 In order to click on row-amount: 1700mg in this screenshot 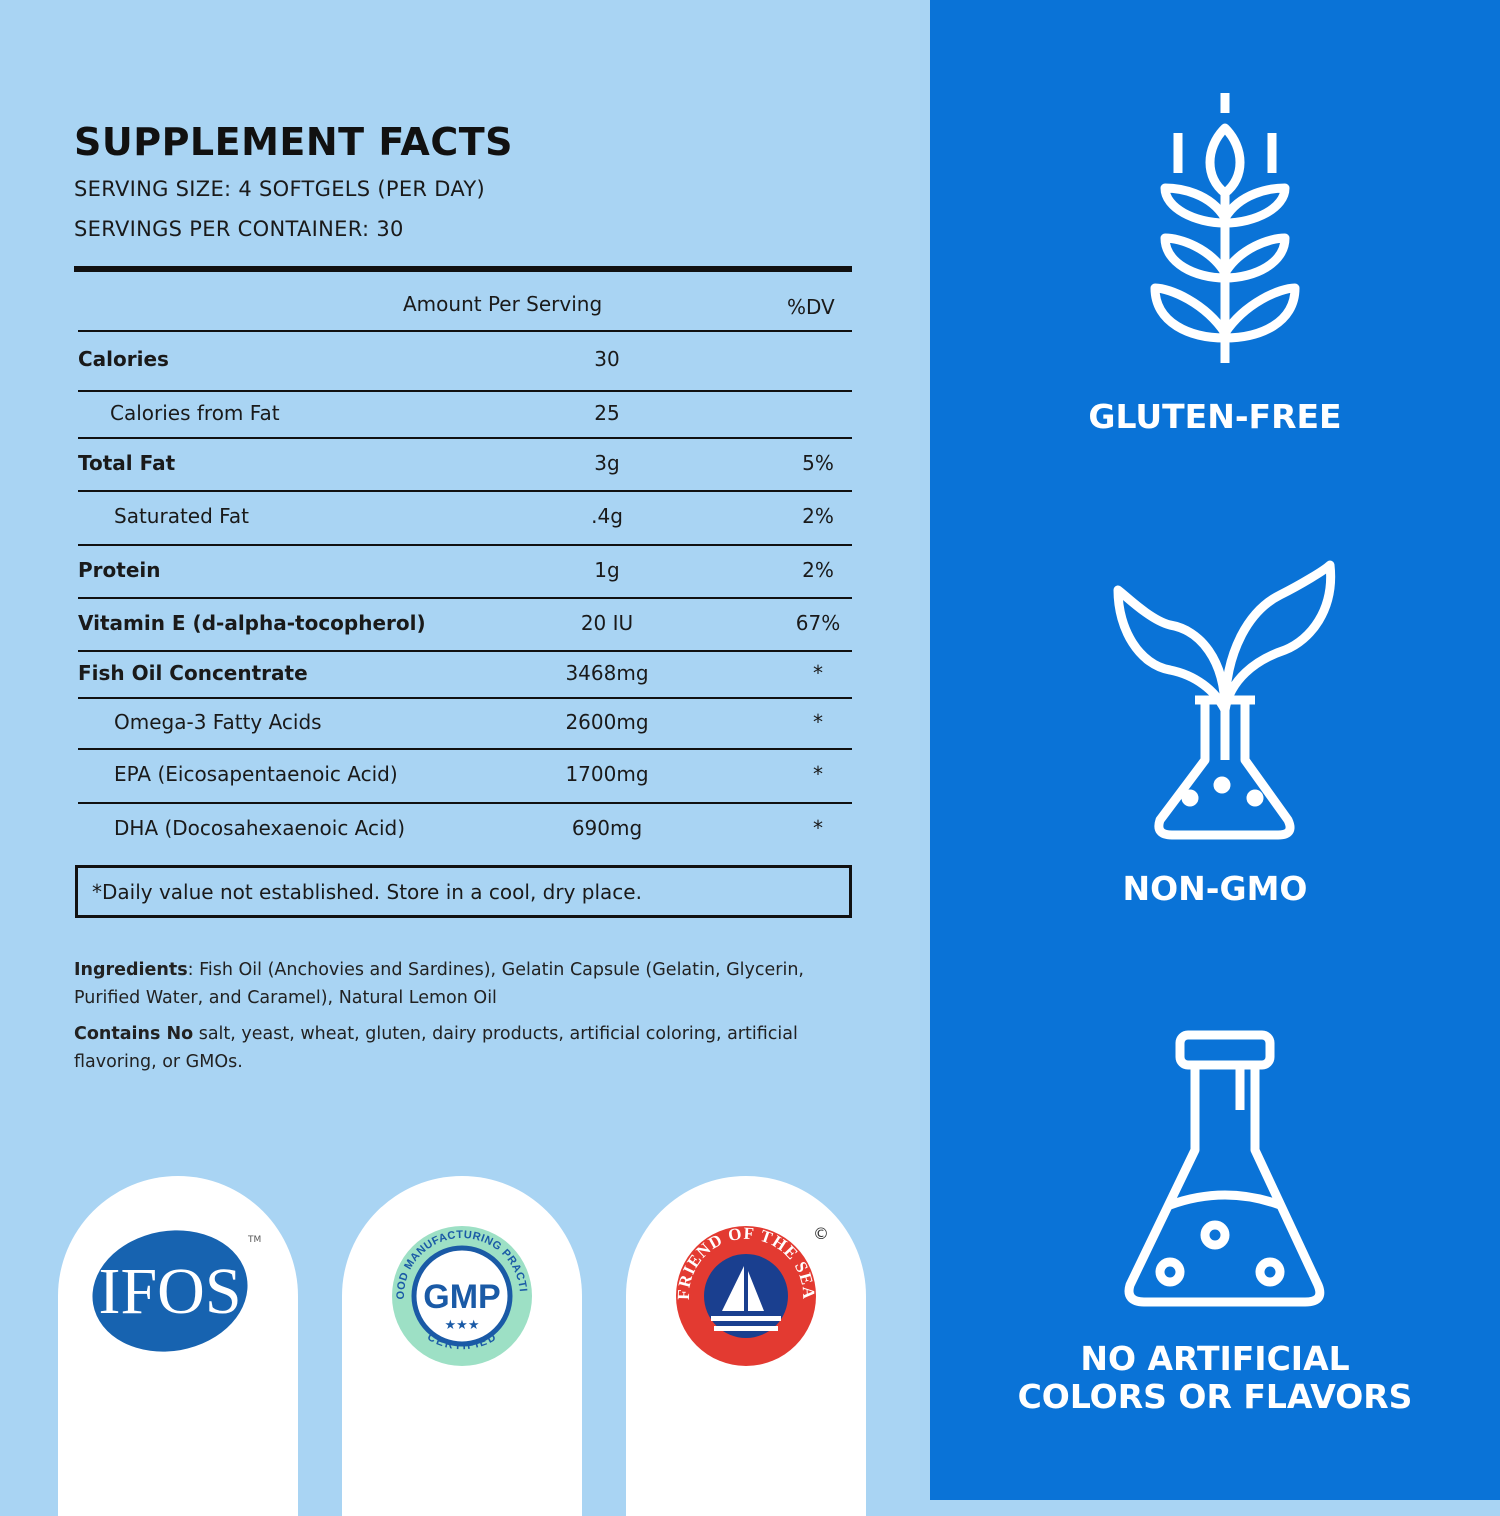, I will do `click(607, 774)`.